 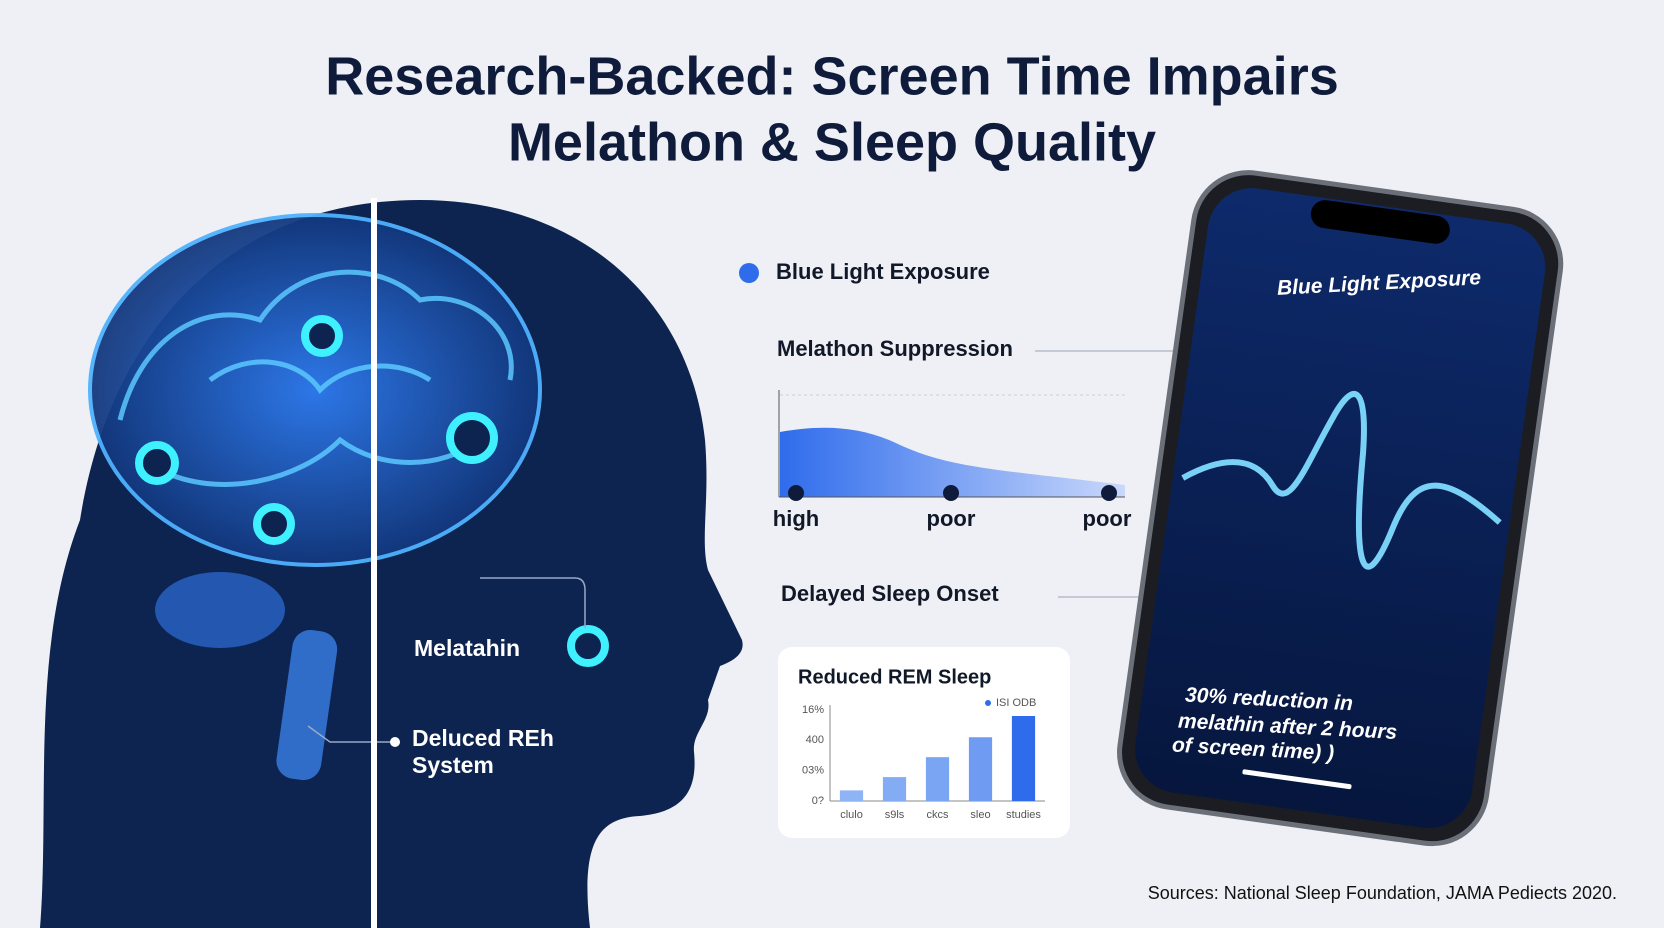 I want to click on nodes, so click(x=372, y=491).